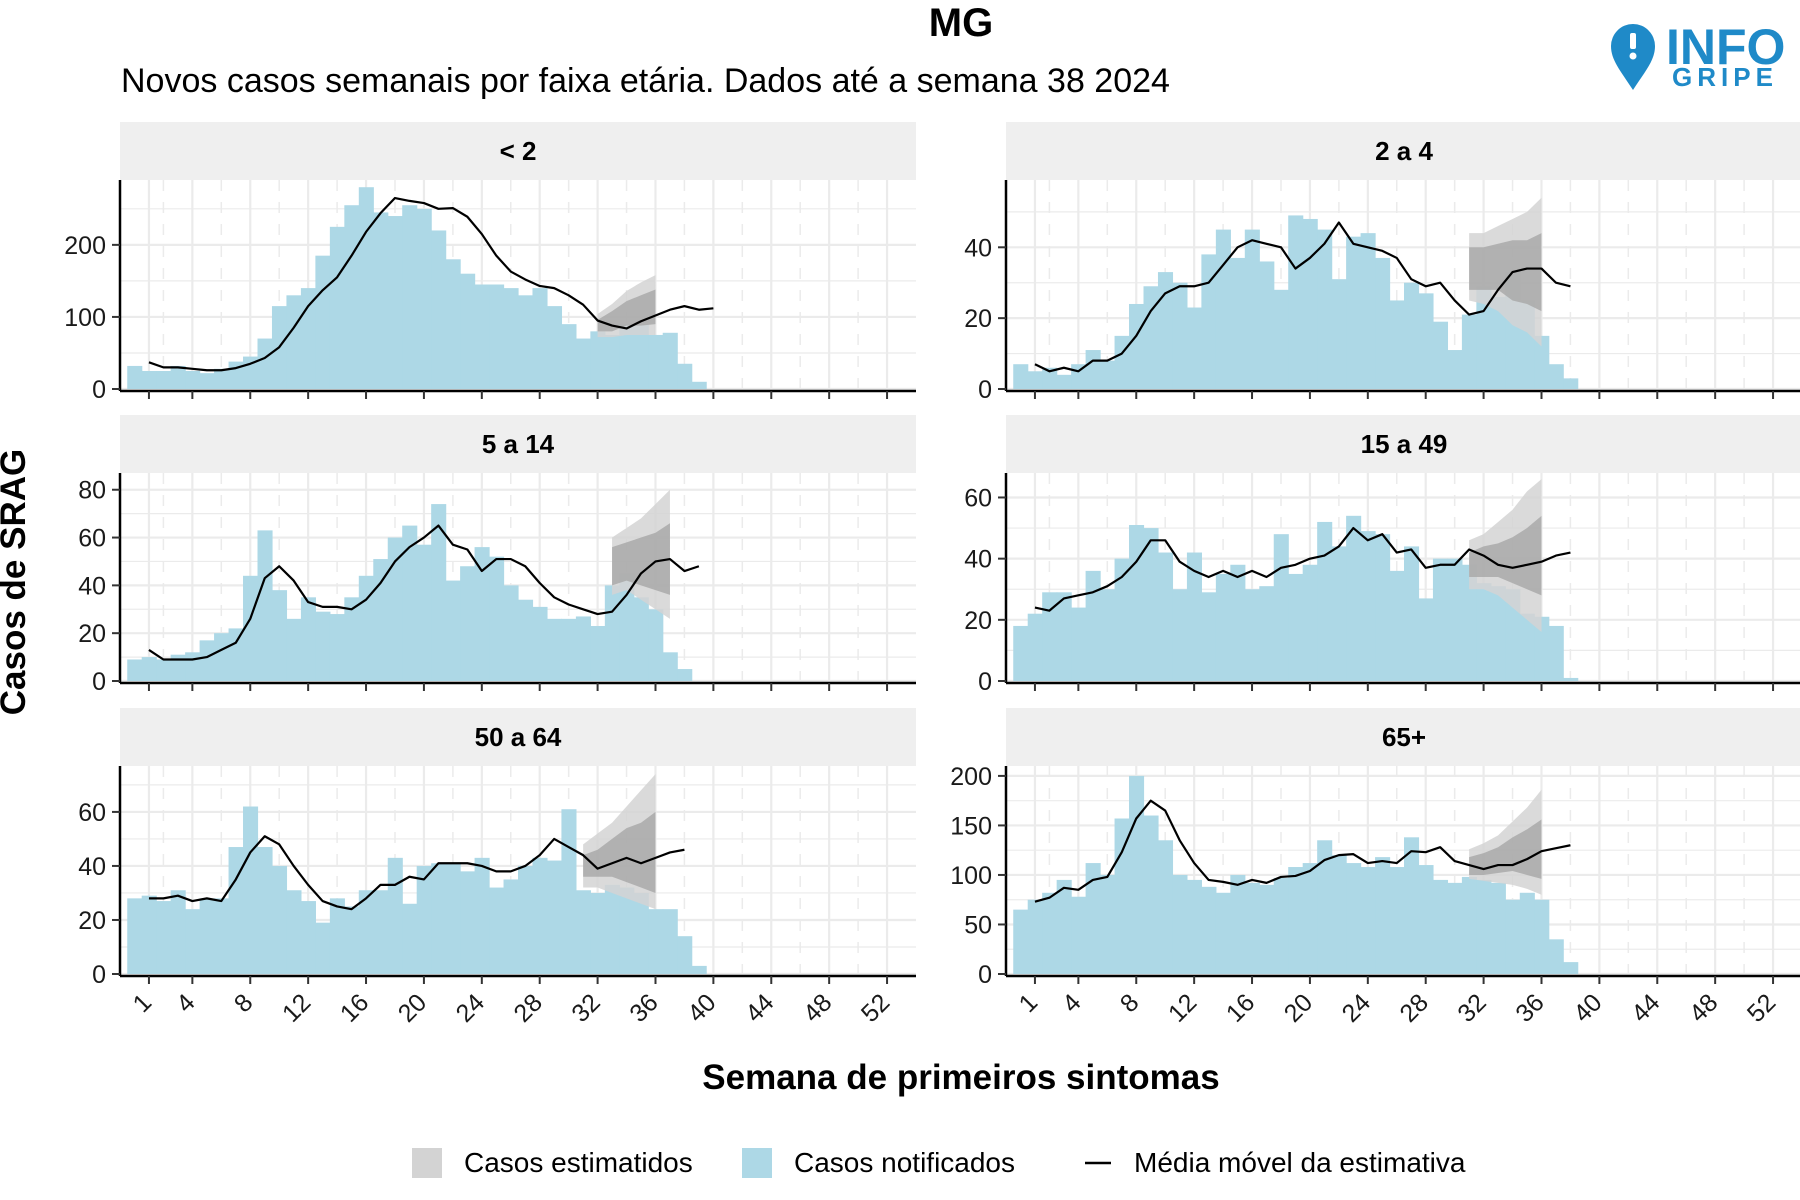 Image resolution: width=1800 pixels, height=1200 pixels. What do you see at coordinates (1703, 1007) in the screenshot?
I see `x-tick-label-65-5: 48` at bounding box center [1703, 1007].